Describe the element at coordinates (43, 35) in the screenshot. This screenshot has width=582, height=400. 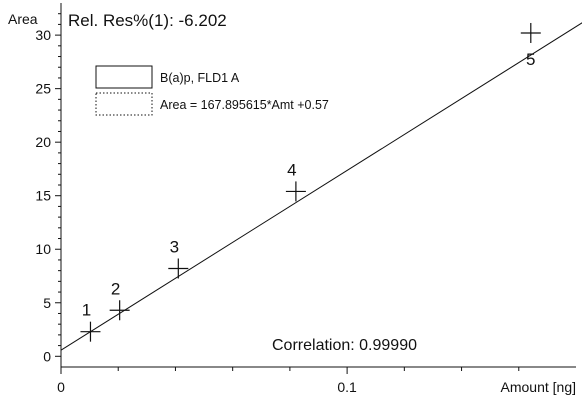
I see `y-tick-label: 30` at that location.